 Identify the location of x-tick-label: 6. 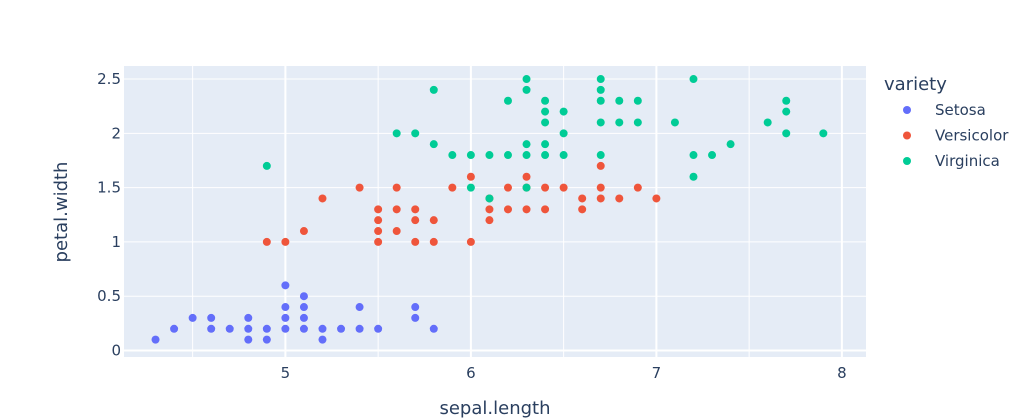
(471, 373).